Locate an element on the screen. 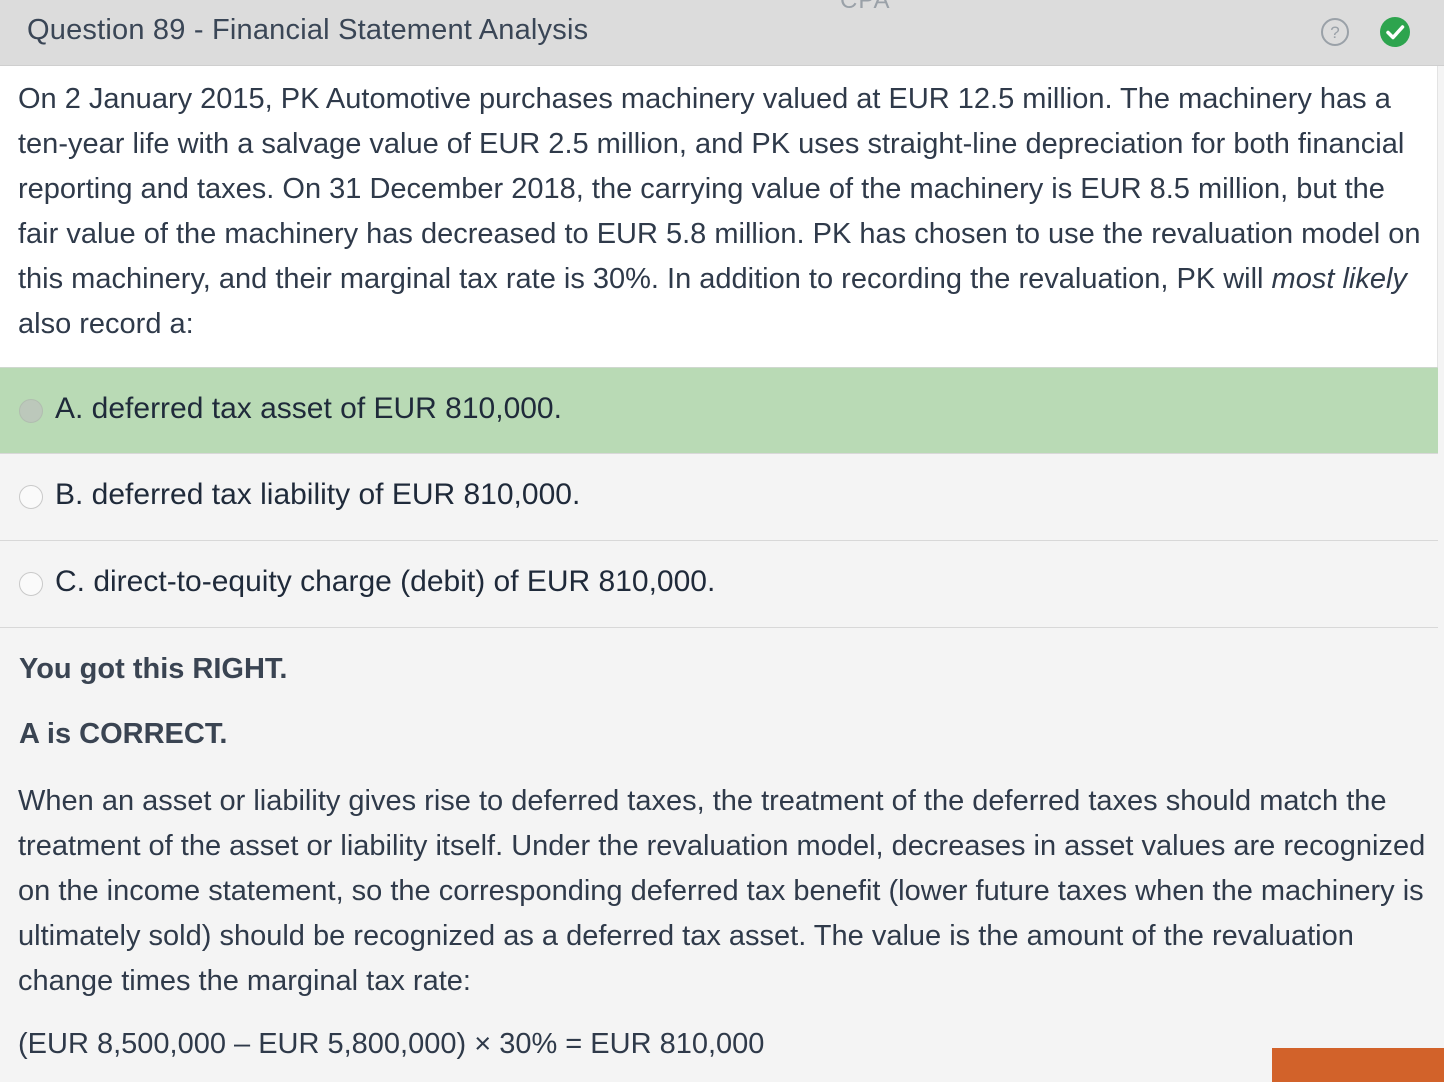 This screenshot has width=1444, height=1082. correct-answer-text: A is CORRECT. is located at coordinates (123, 734).